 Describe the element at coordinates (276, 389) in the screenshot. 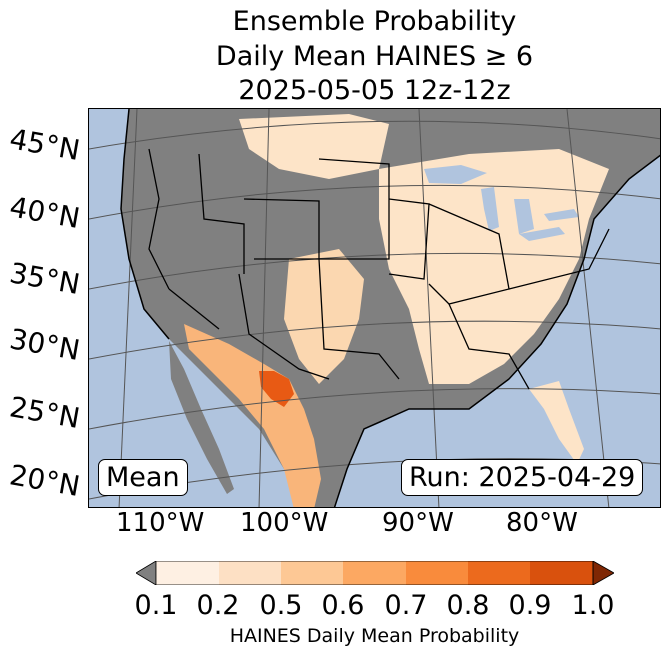

I see `prob-area-hotspot` at that location.